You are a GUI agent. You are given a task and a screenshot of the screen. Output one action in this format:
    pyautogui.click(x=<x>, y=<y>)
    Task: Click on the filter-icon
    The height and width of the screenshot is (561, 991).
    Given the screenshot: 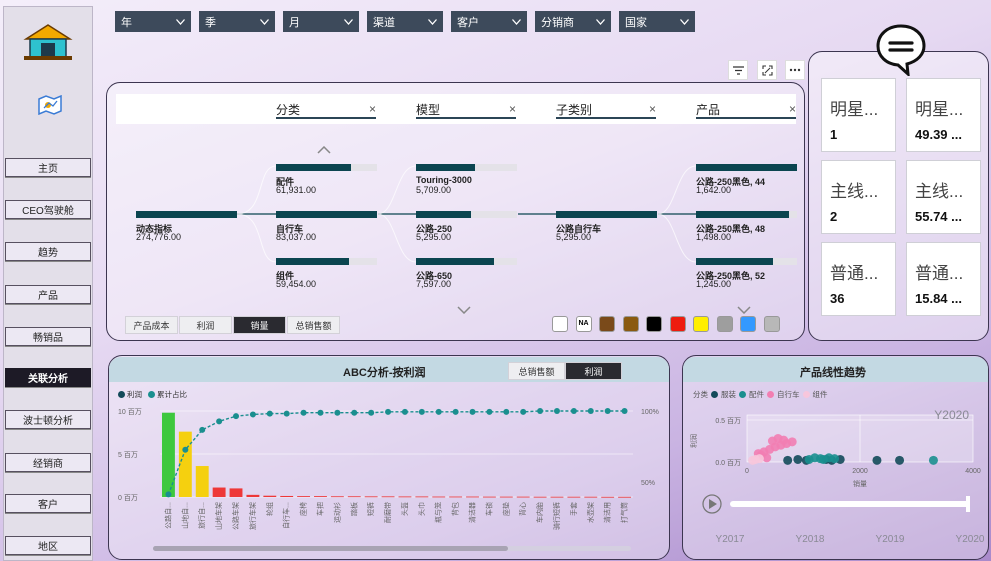 What is the action you would take?
    pyautogui.click(x=738, y=70)
    